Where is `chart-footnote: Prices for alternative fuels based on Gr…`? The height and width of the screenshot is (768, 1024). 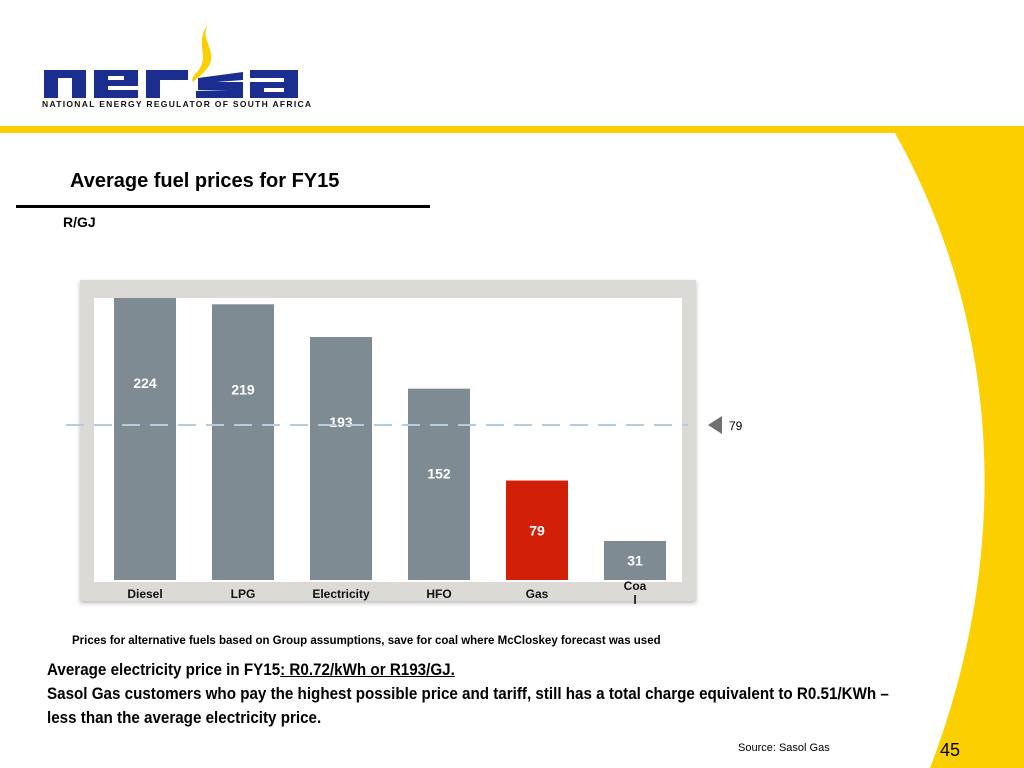
chart-footnote: Prices for alternative fuels based on Gr… is located at coordinates (366, 641).